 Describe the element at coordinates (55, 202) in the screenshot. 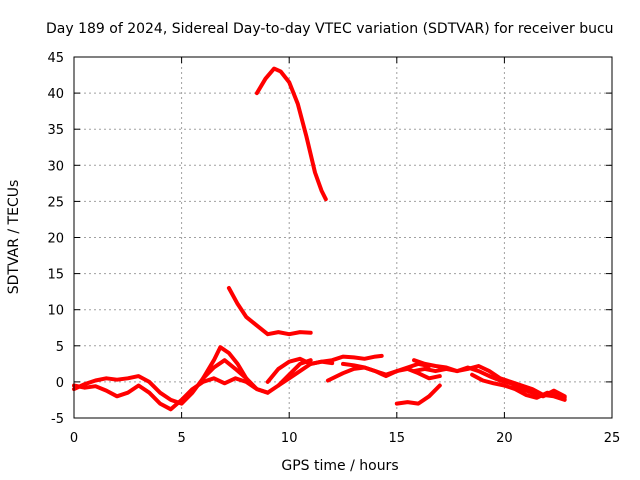

I see `y-tick-label: 25` at that location.